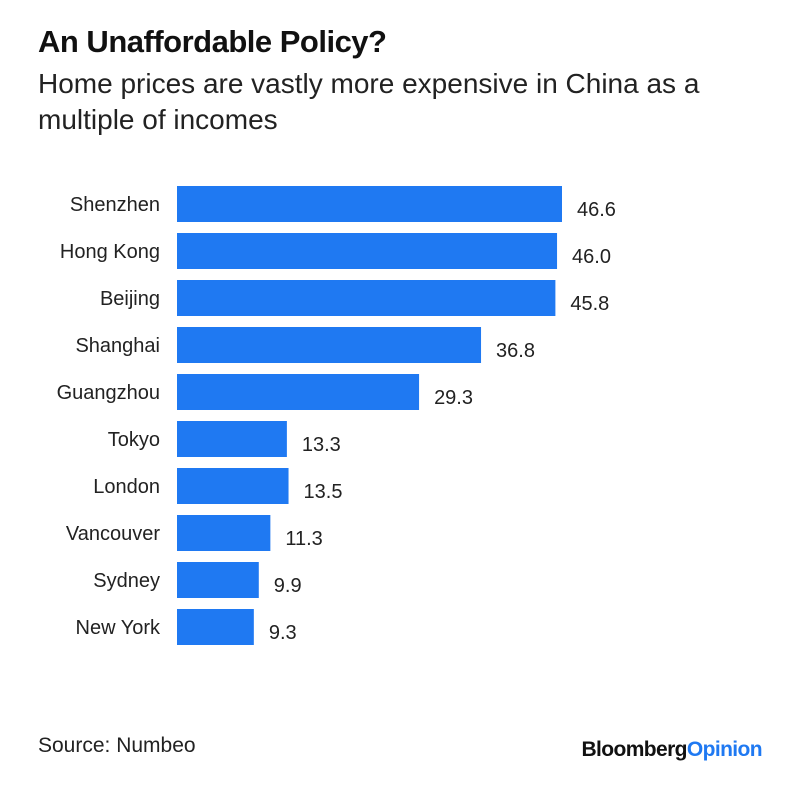 The width and height of the screenshot is (800, 786). What do you see at coordinates (115, 205) in the screenshot?
I see `category-label: Shenzhen` at bounding box center [115, 205].